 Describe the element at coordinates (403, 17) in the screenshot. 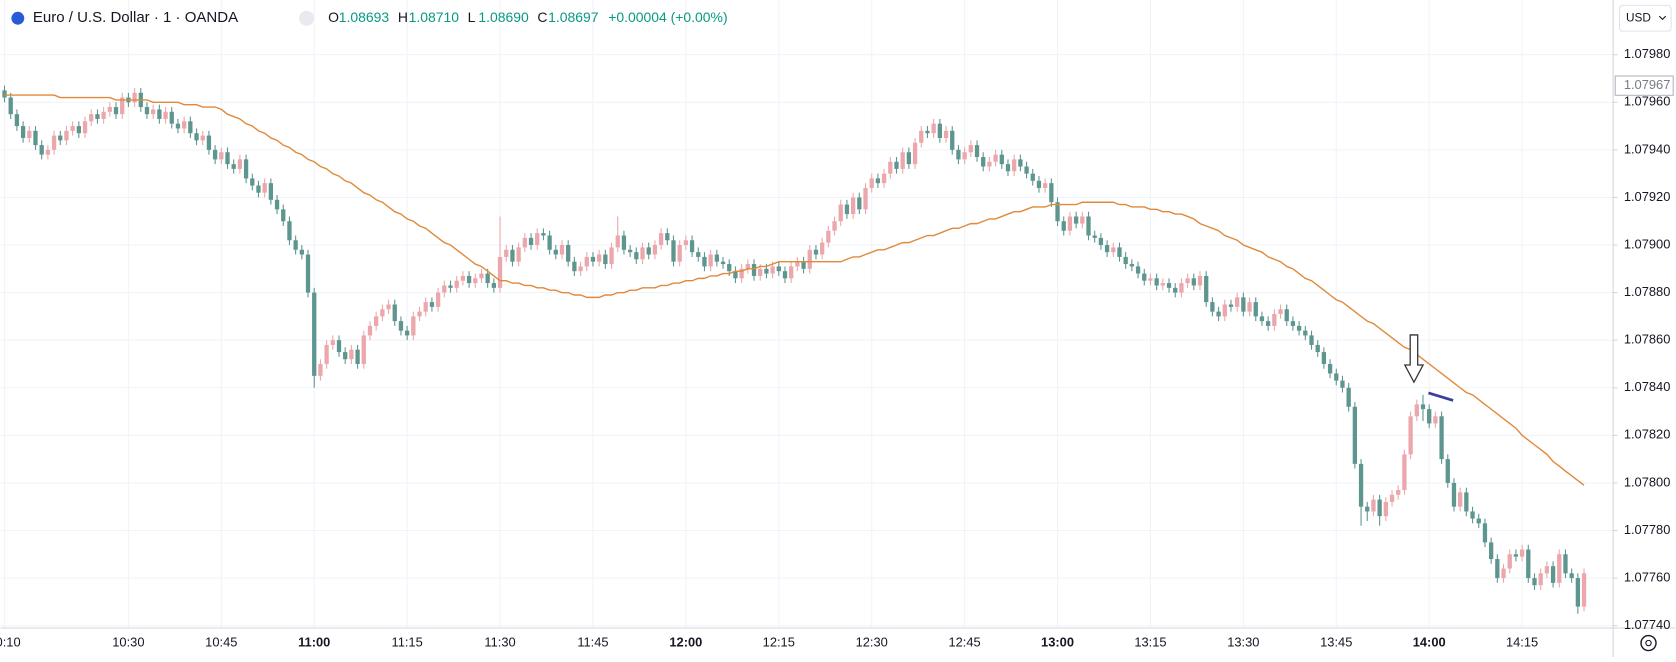

I see `ohlc-key: H` at that location.